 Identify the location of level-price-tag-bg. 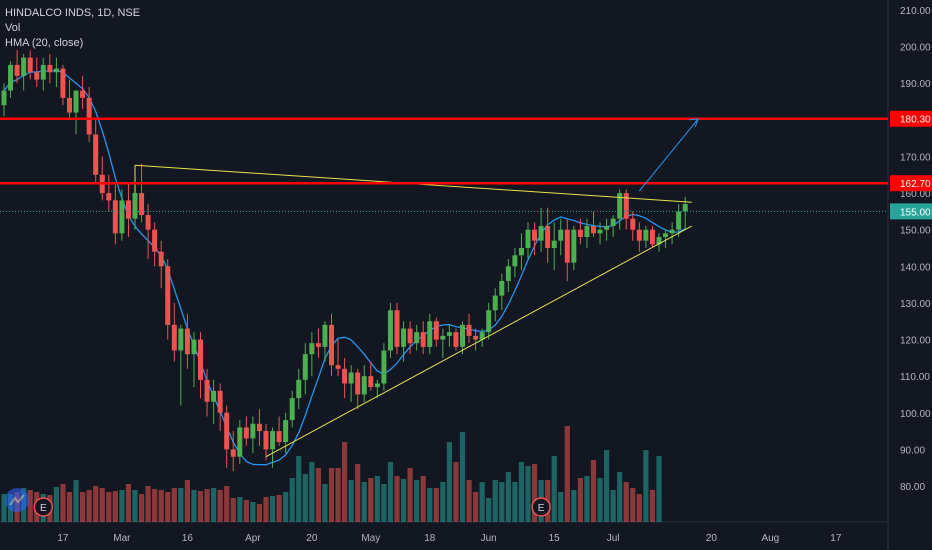
(911, 118).